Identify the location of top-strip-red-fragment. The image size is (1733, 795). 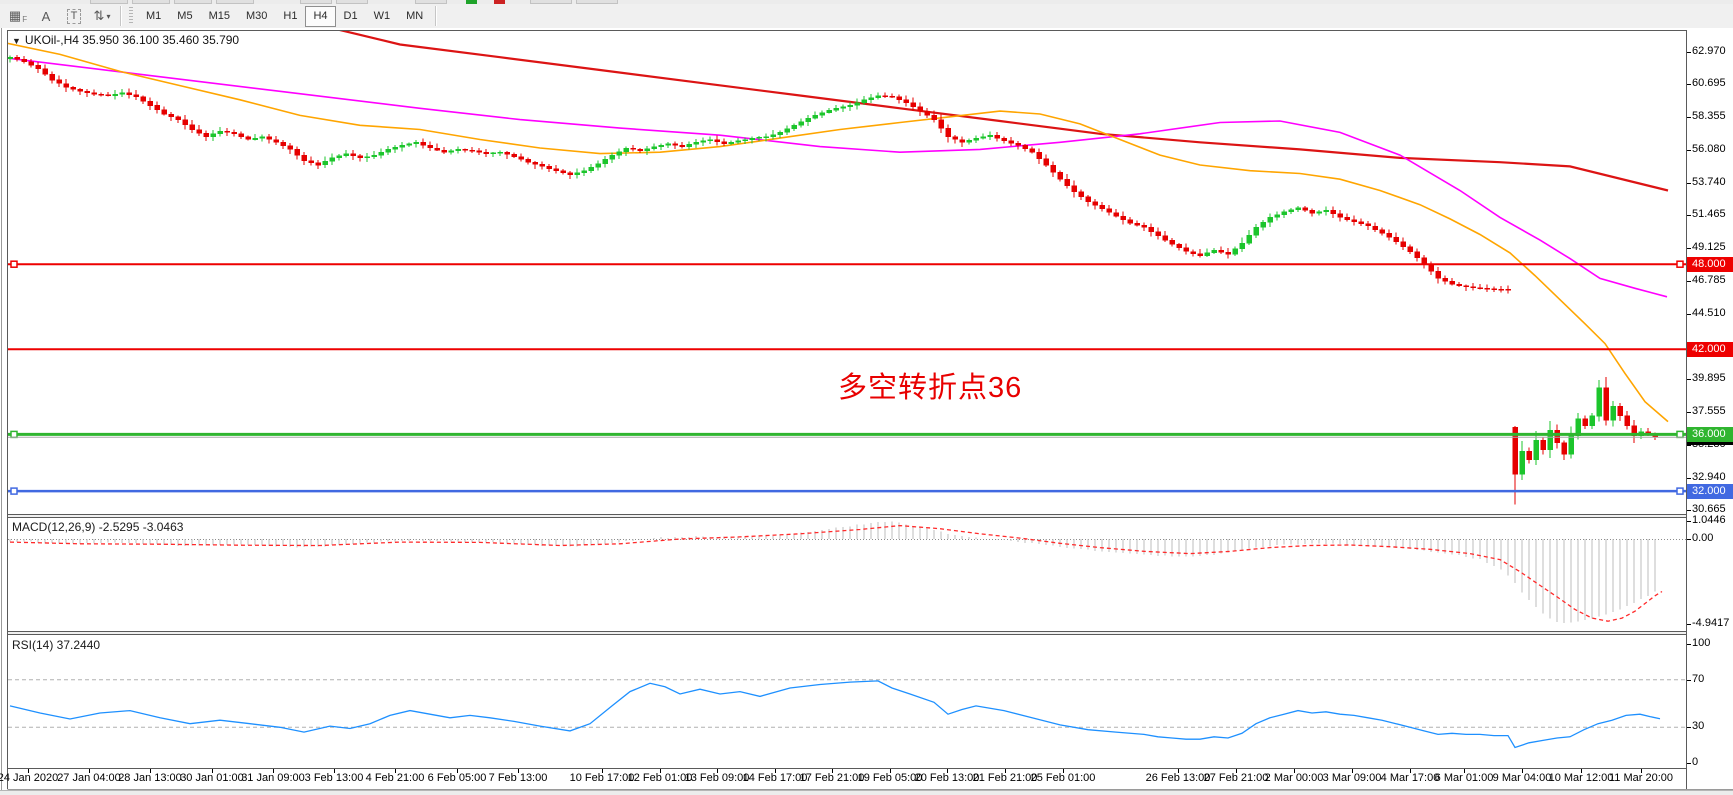
(499, 2).